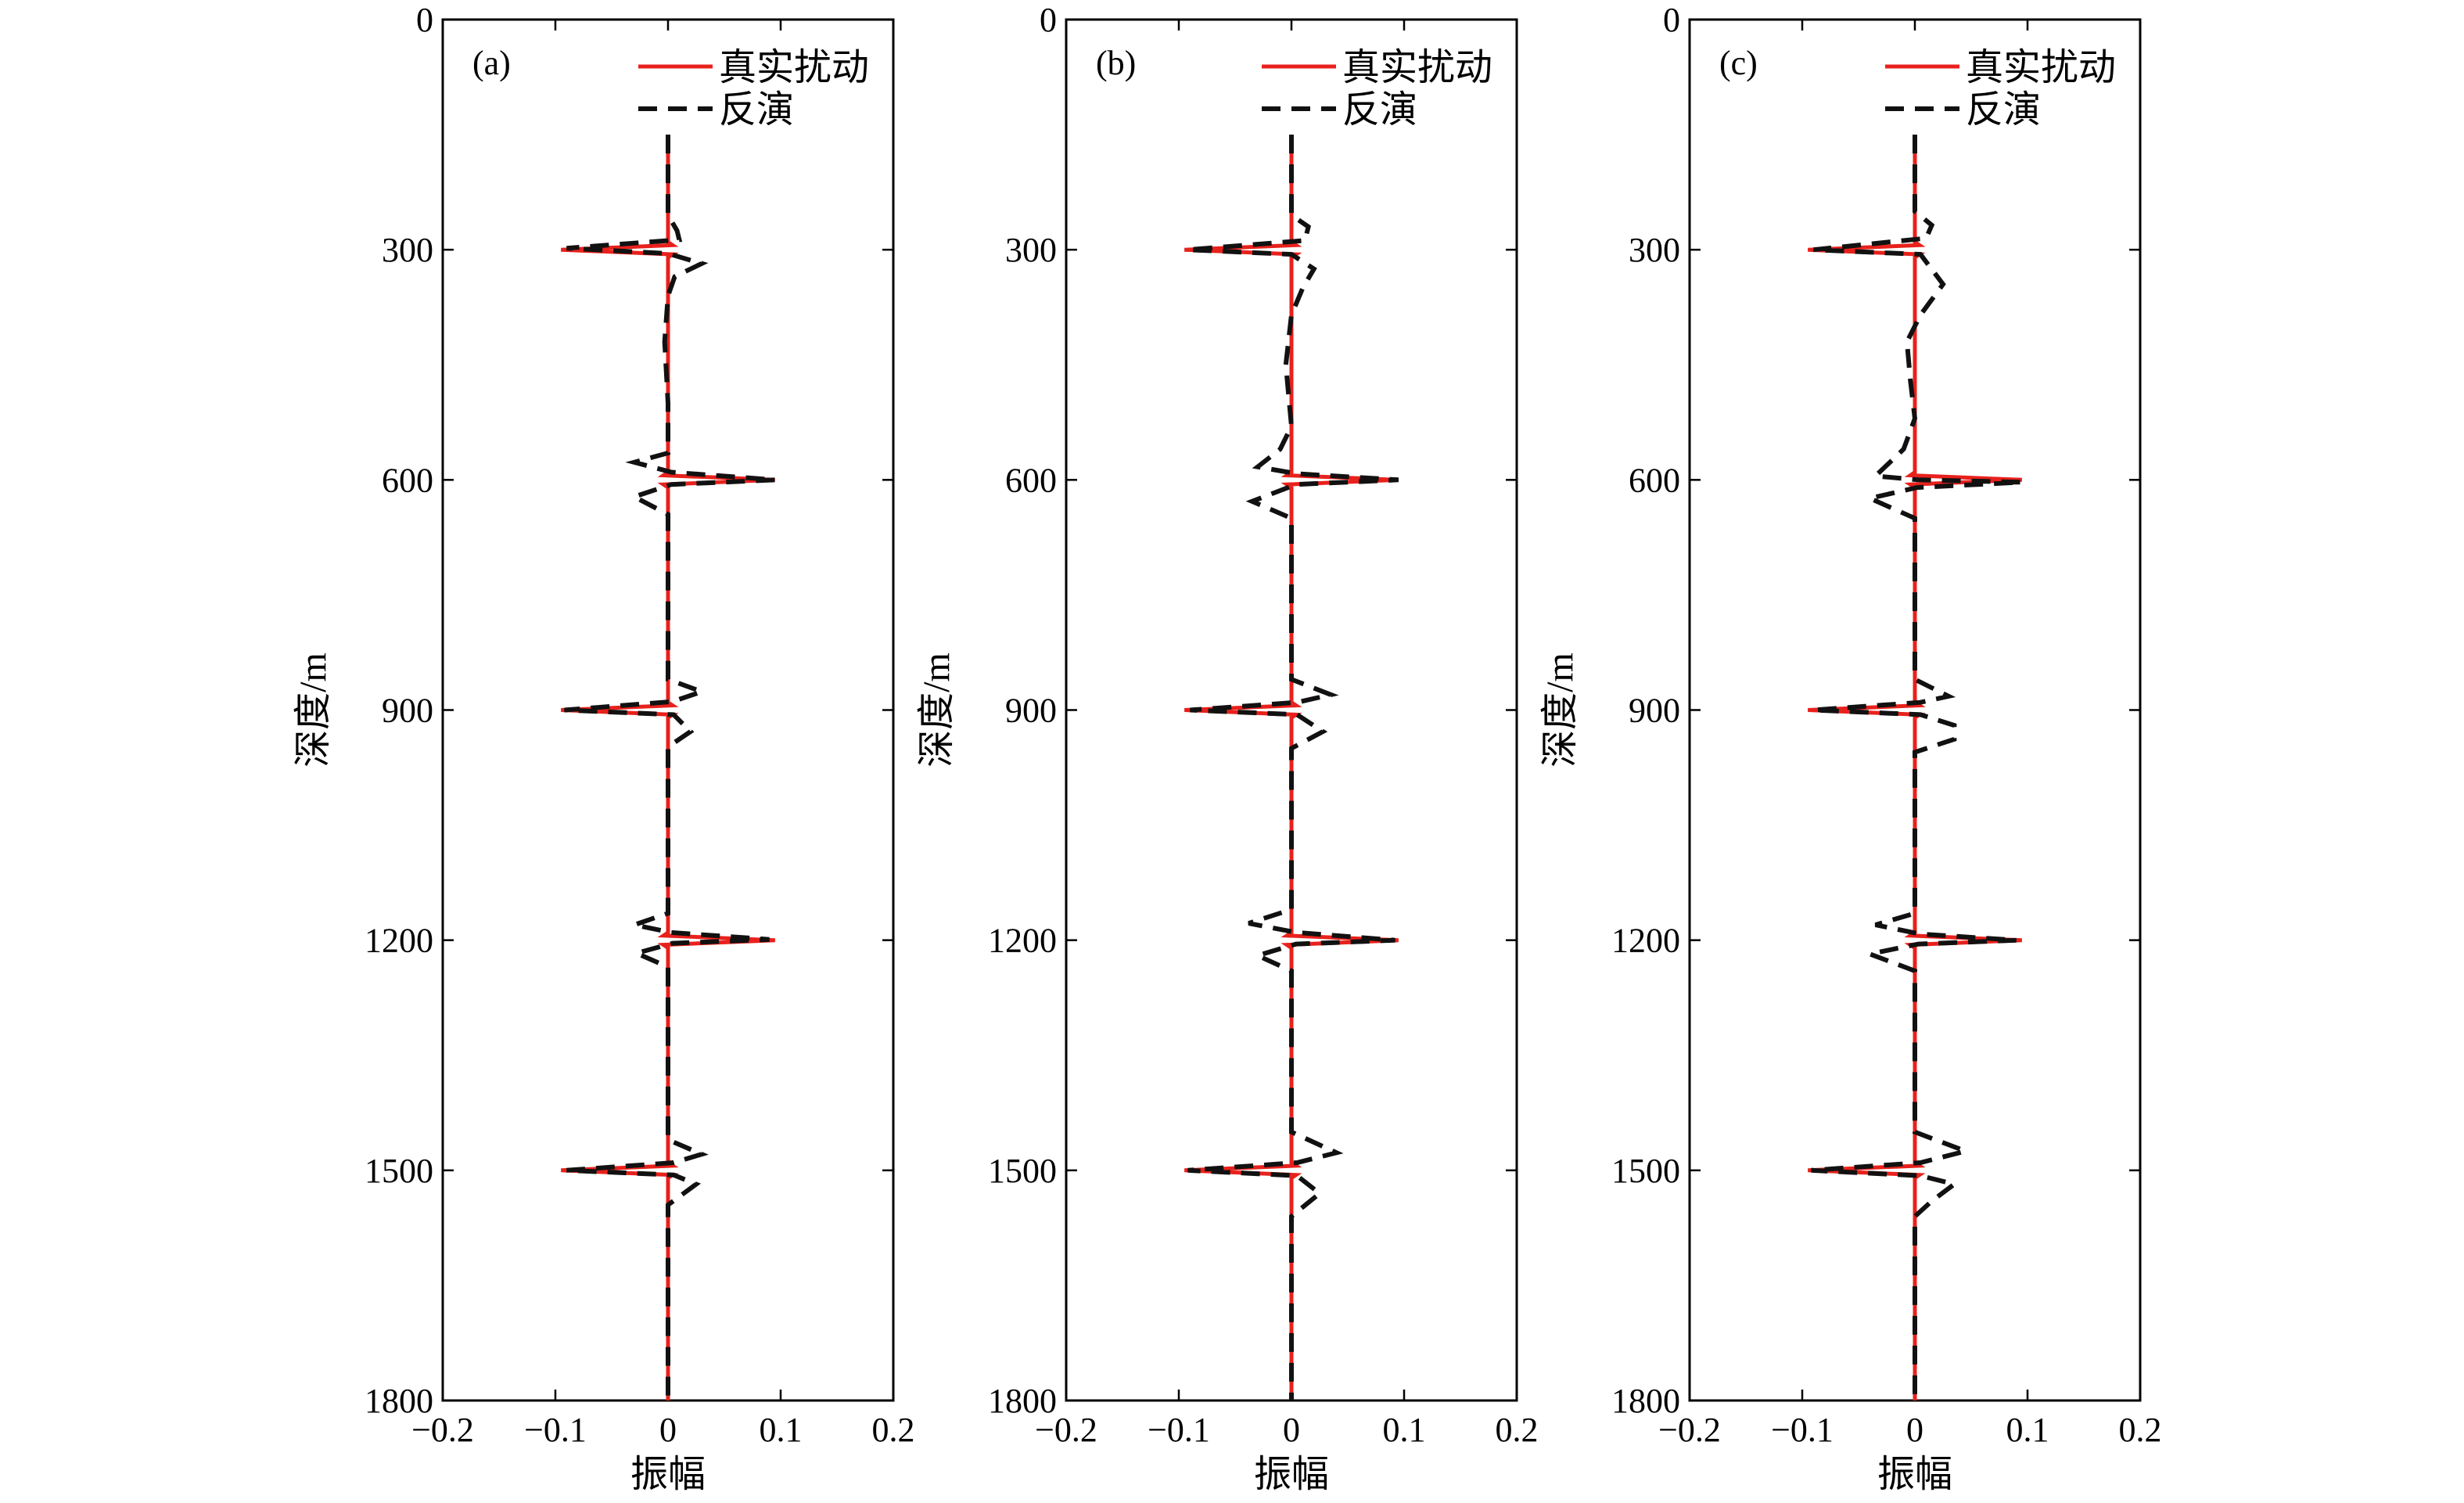 Image resolution: width=2464 pixels, height=1503 pixels. I want to click on panel-label: (c), so click(1738, 63).